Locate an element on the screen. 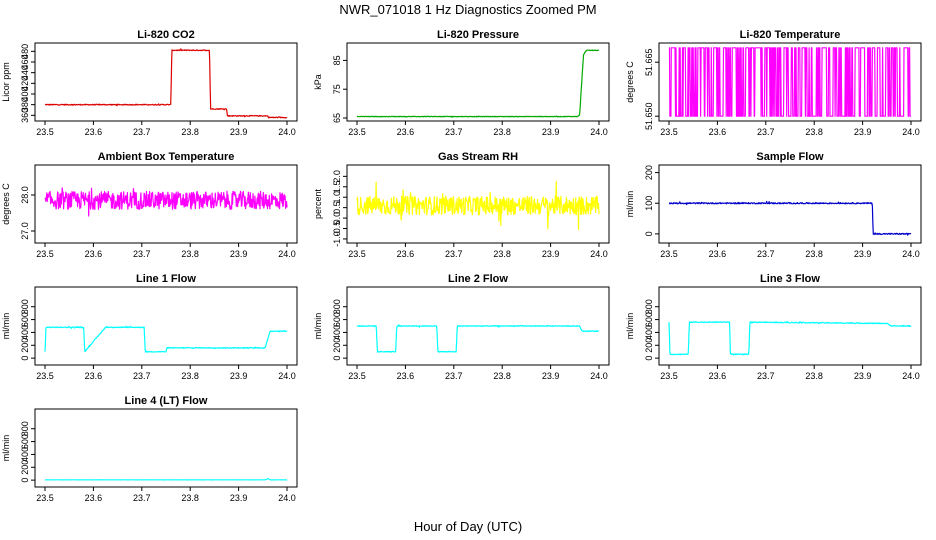  y-axis-label: Licor ppm is located at coordinates (6, 82).